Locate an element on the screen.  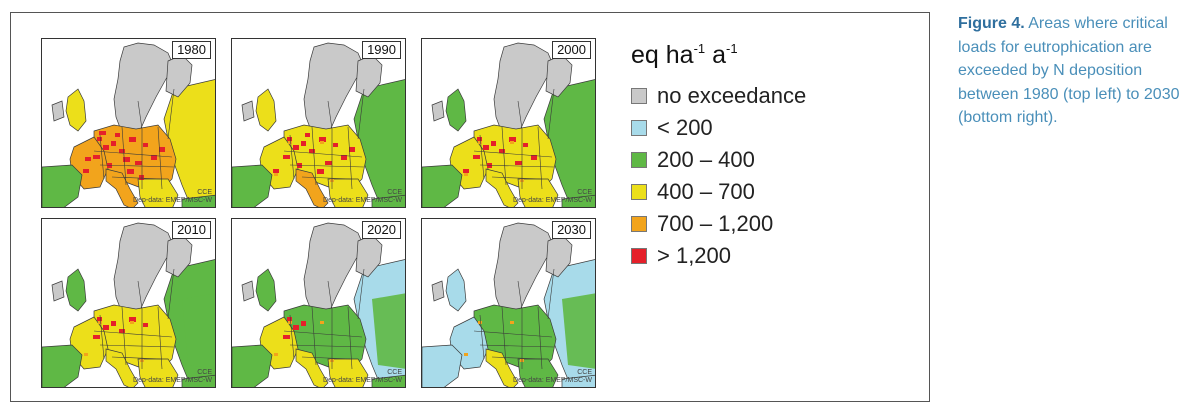
legend-unit-exp2: -1 is located at coordinates (731, 48).